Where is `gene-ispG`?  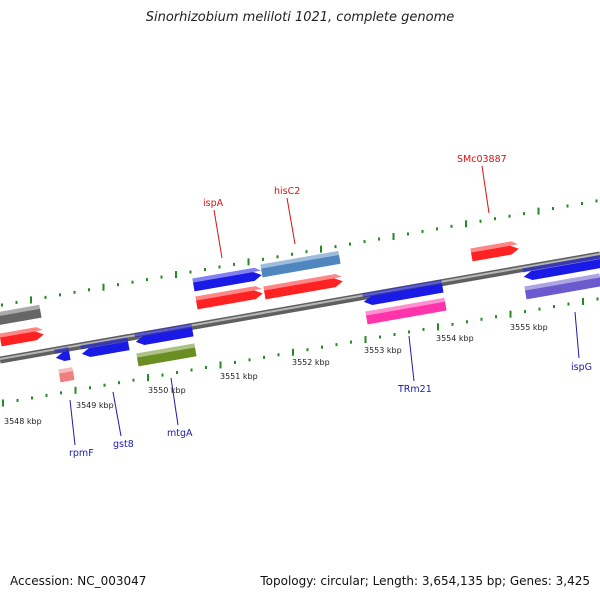 gene-ispG is located at coordinates (562, 286).